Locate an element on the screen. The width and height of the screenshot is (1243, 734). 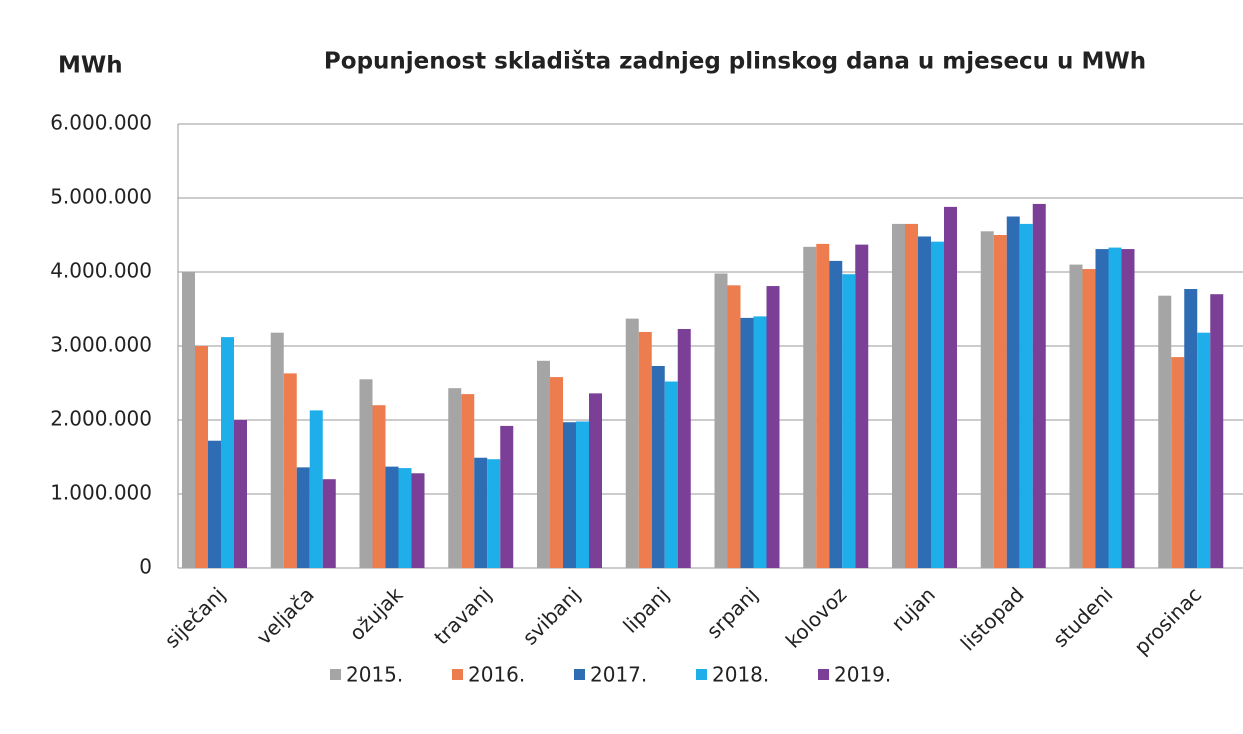
y-tick-label: 2.000.000 is located at coordinates (101, 419).